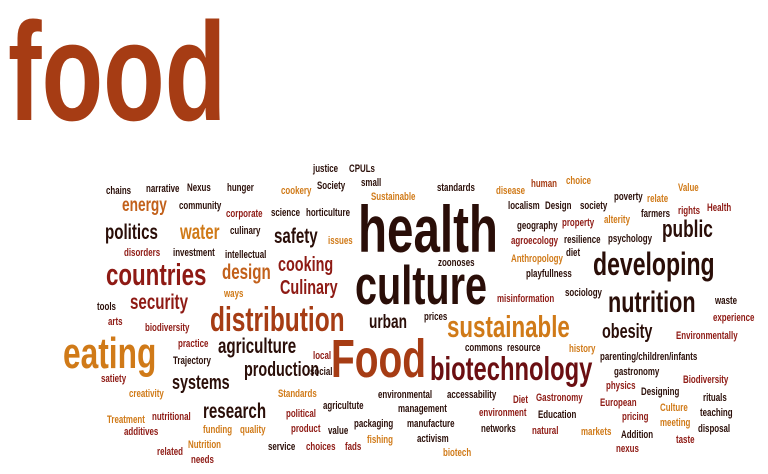 Image resolution: width=768 pixels, height=474 pixels. Describe the element at coordinates (146, 394) in the screenshot. I see `word: creativity` at that location.